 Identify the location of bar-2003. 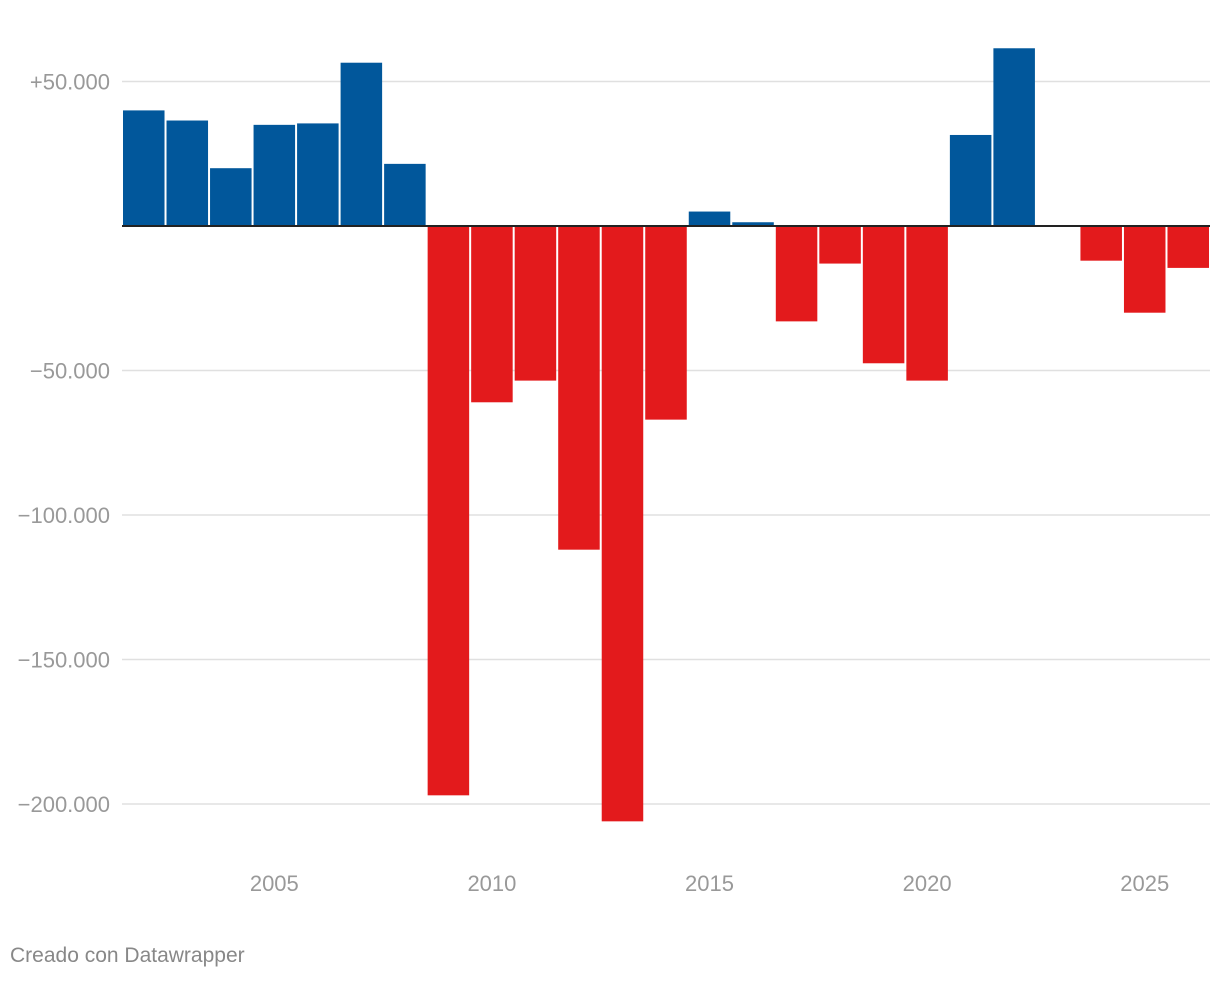
(187, 173).